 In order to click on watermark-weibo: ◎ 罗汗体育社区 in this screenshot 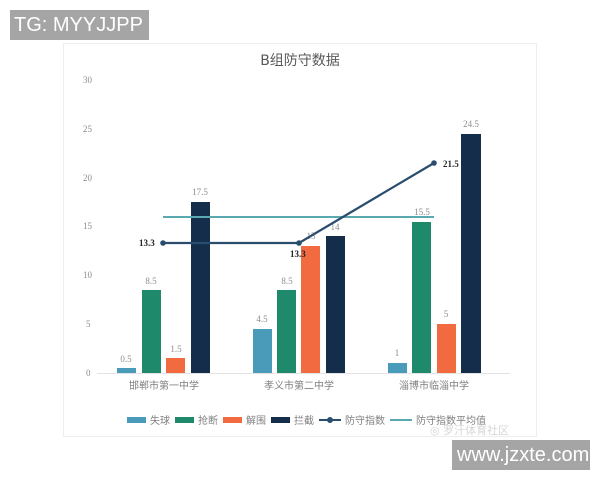, I will do `click(470, 430)`.